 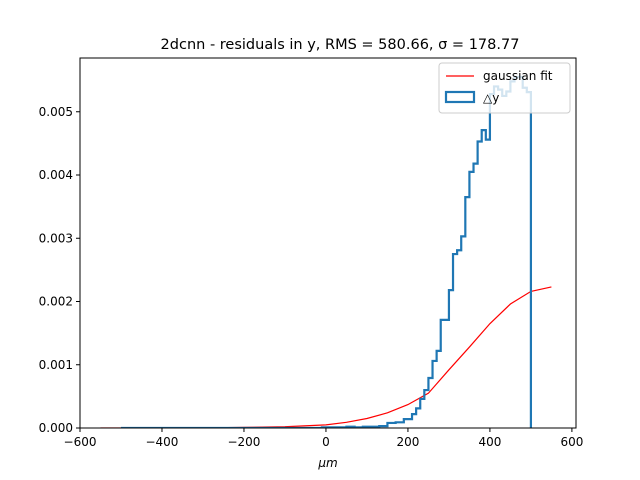 I want to click on x-tick-label: 200, so click(x=407, y=442).